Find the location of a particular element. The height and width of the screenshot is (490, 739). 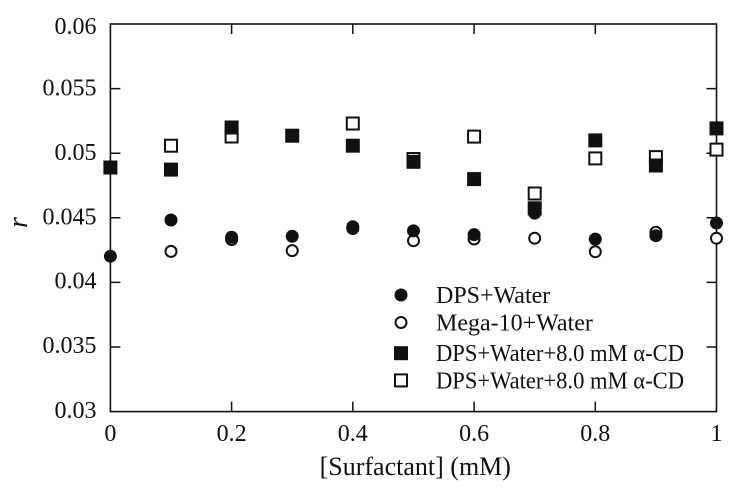

svg-text: 0.035 is located at coordinates (70, 346).